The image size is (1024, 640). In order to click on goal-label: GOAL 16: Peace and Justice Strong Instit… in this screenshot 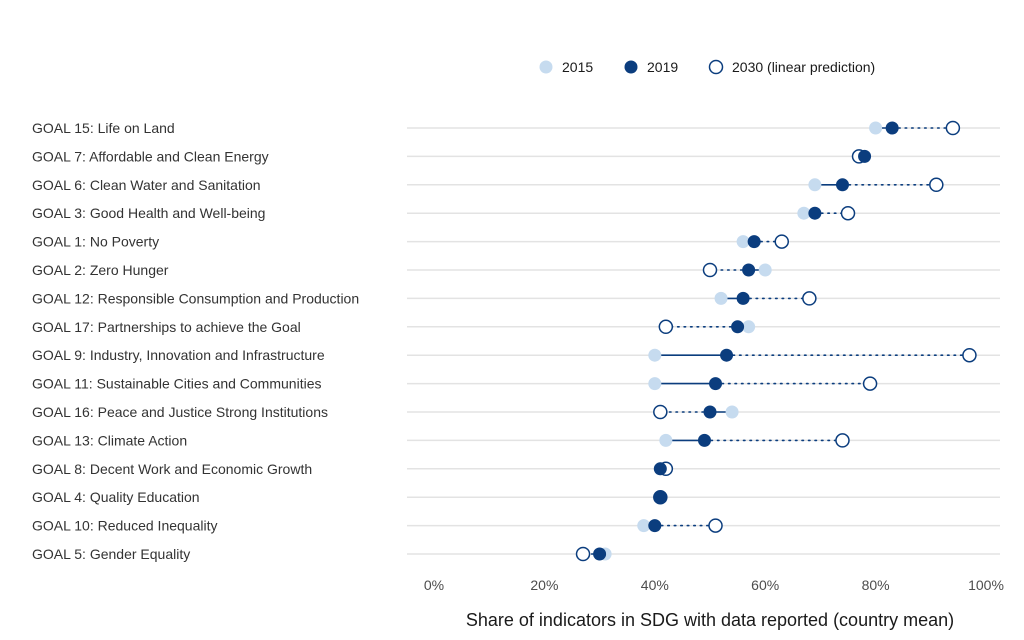, I will do `click(180, 412)`.